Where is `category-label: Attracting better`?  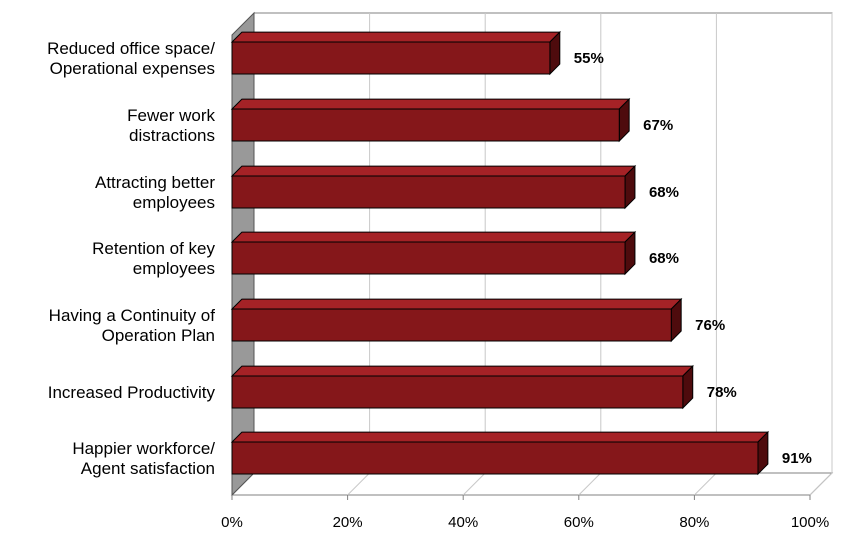
category-label: Attracting better is located at coordinates (155, 182).